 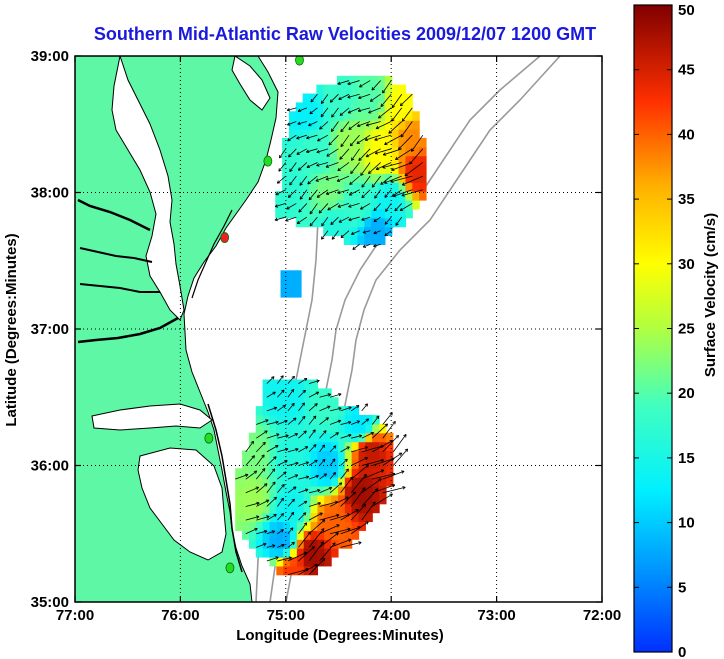 What do you see at coordinates (340, 635) in the screenshot?
I see `x-axis-label: Longitude (Degrees:Minutes)` at bounding box center [340, 635].